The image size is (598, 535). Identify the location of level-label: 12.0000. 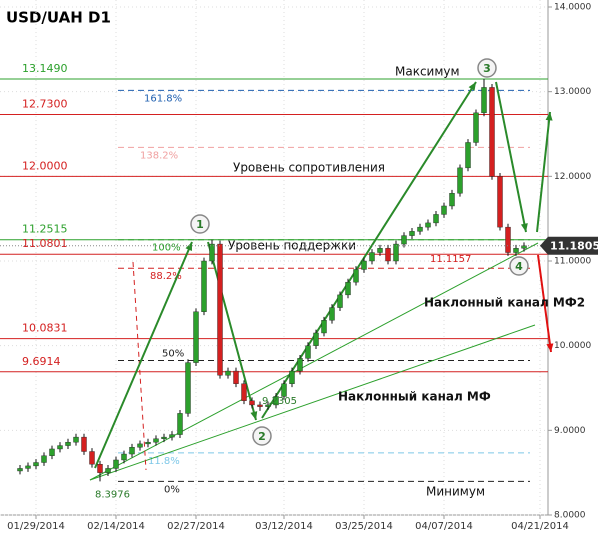
(45, 165).